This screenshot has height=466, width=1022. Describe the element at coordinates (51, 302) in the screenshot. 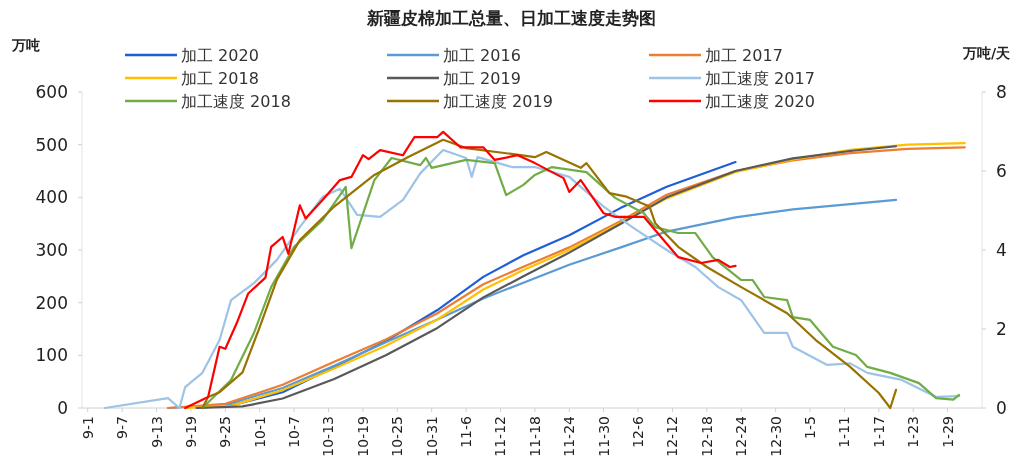

I see `y-tick-label: 200` at that location.